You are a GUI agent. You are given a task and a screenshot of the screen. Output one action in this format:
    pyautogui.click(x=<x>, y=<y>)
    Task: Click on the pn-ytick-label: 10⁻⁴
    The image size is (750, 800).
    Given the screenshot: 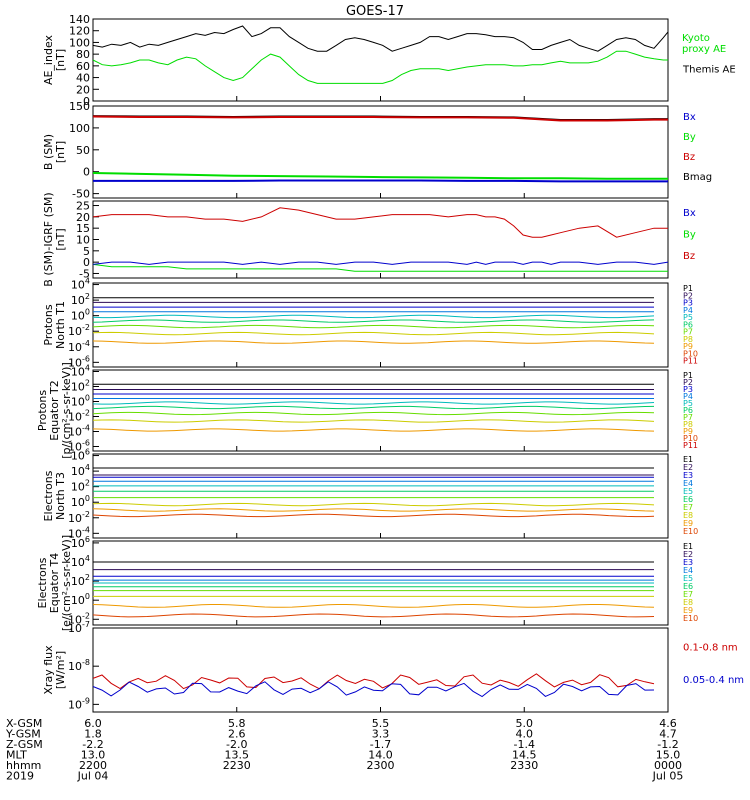 What is the action you would take?
    pyautogui.click(x=79, y=346)
    